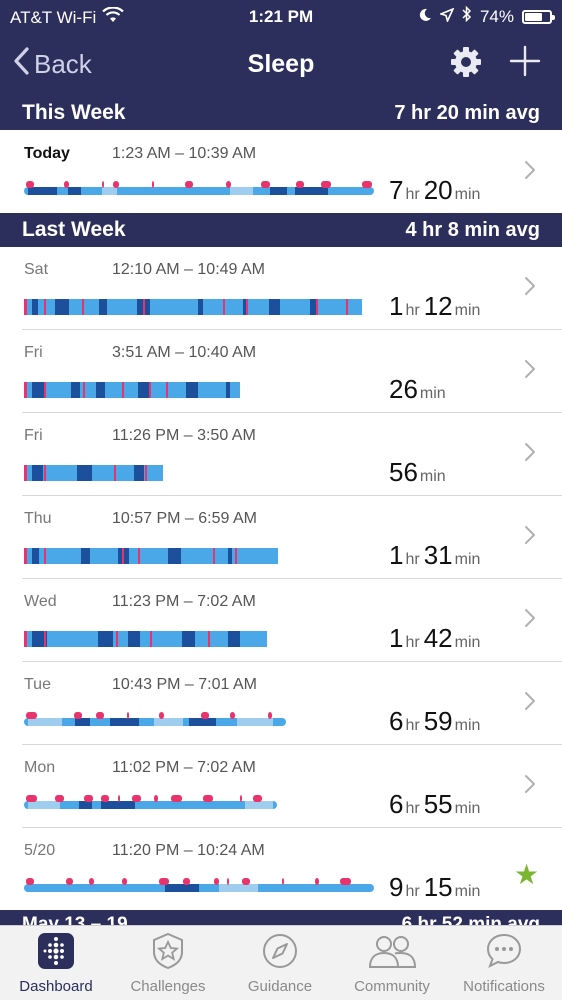 This screenshot has height=1000, width=562. What do you see at coordinates (436, 638) in the screenshot?
I see `sleep-duration: 1 hr 42 min` at bounding box center [436, 638].